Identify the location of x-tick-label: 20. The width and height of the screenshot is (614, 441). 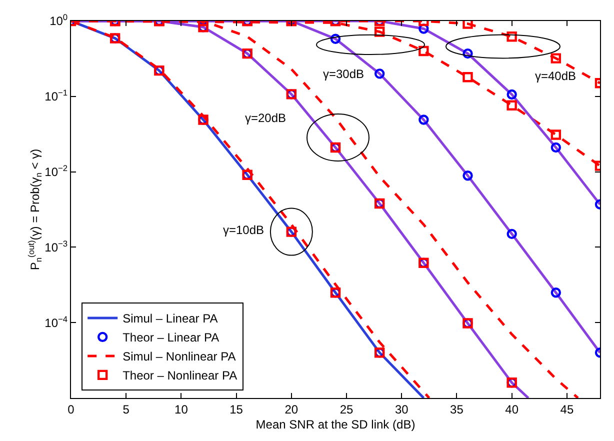
(291, 409).